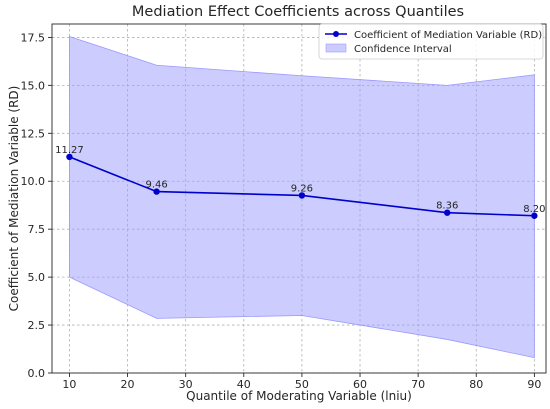 The image size is (550, 409). Describe the element at coordinates (336, 48) in the screenshot. I see `legend-band-swatch` at that location.